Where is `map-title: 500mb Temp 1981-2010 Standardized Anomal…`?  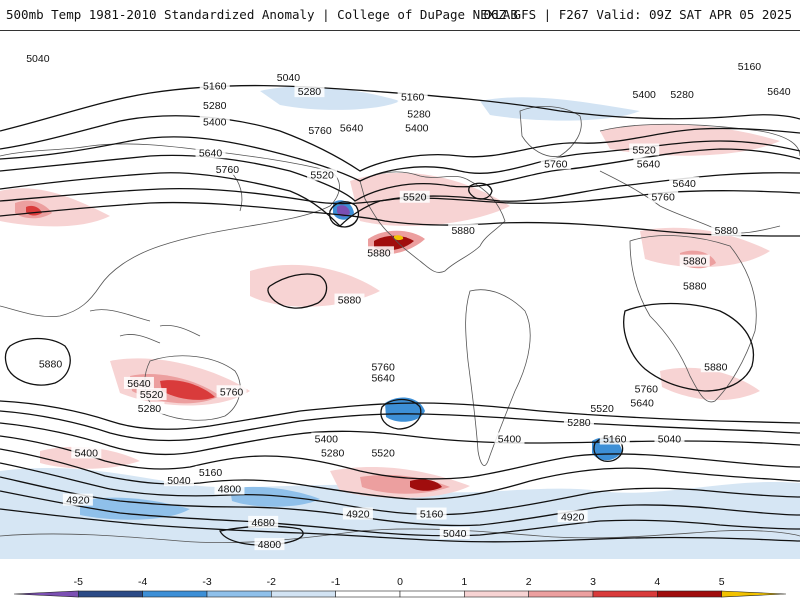 map-title: 500mb Temp 1981-2010 Standardized Anomal… is located at coordinates (262, 14).